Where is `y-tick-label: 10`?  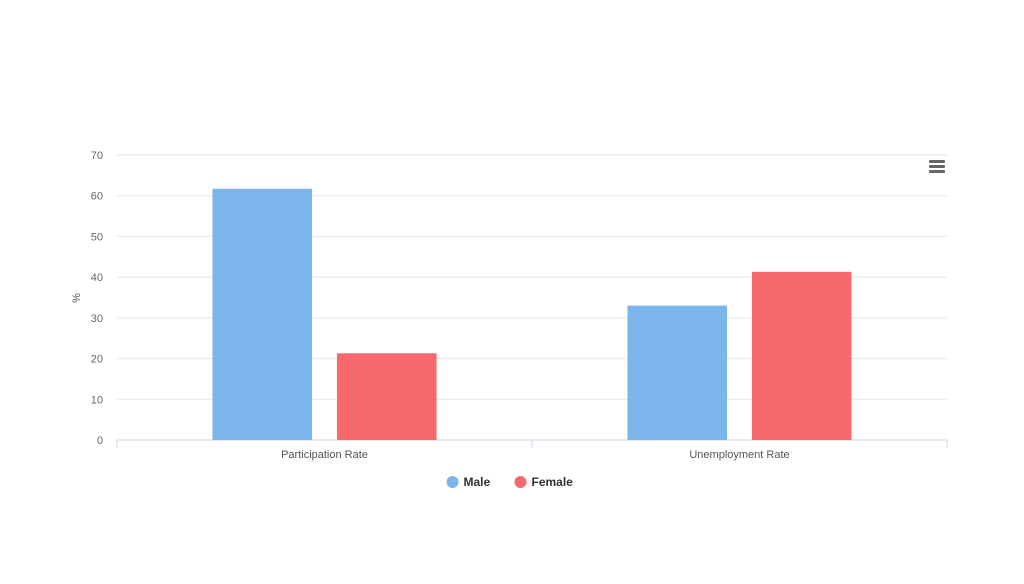
y-tick-label: 10 is located at coordinates (97, 400).